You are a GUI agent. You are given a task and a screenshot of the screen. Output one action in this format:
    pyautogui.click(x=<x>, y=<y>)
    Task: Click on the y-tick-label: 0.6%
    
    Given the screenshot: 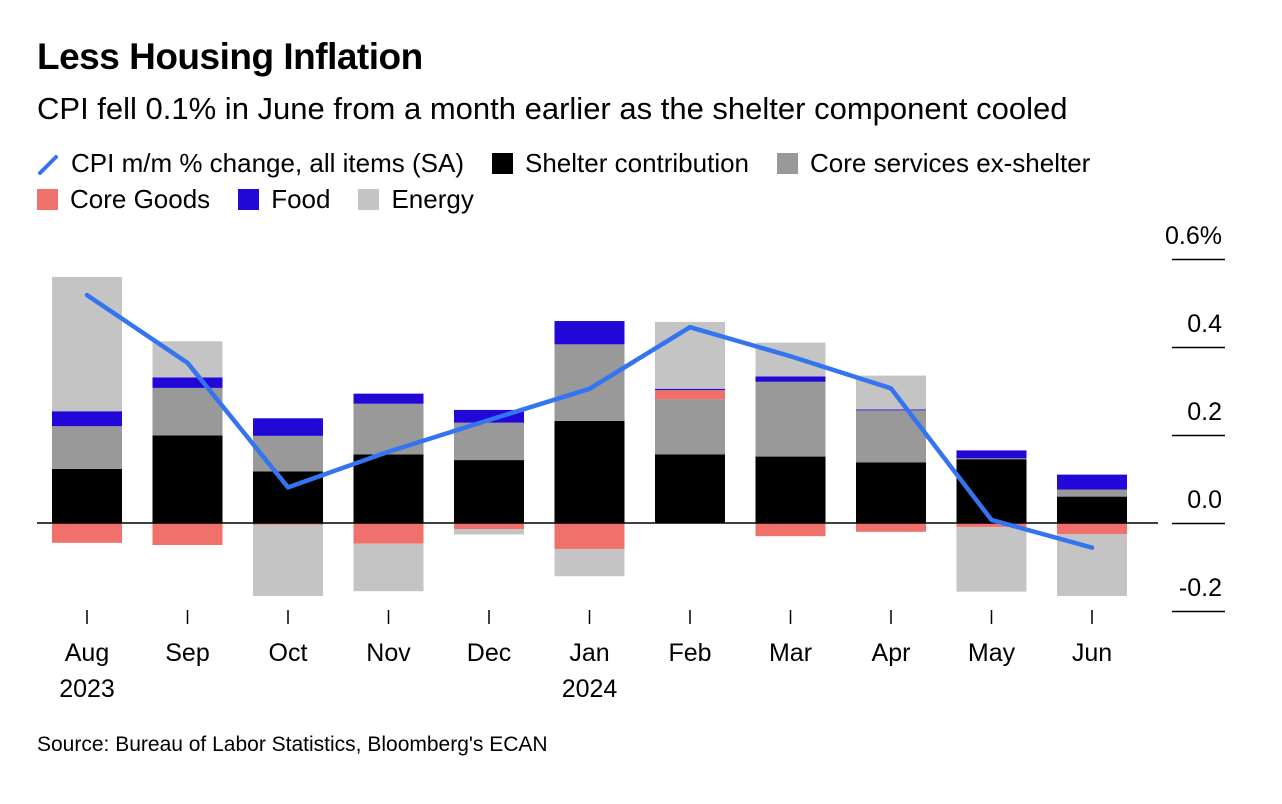 What is the action you would take?
    pyautogui.click(x=1193, y=236)
    